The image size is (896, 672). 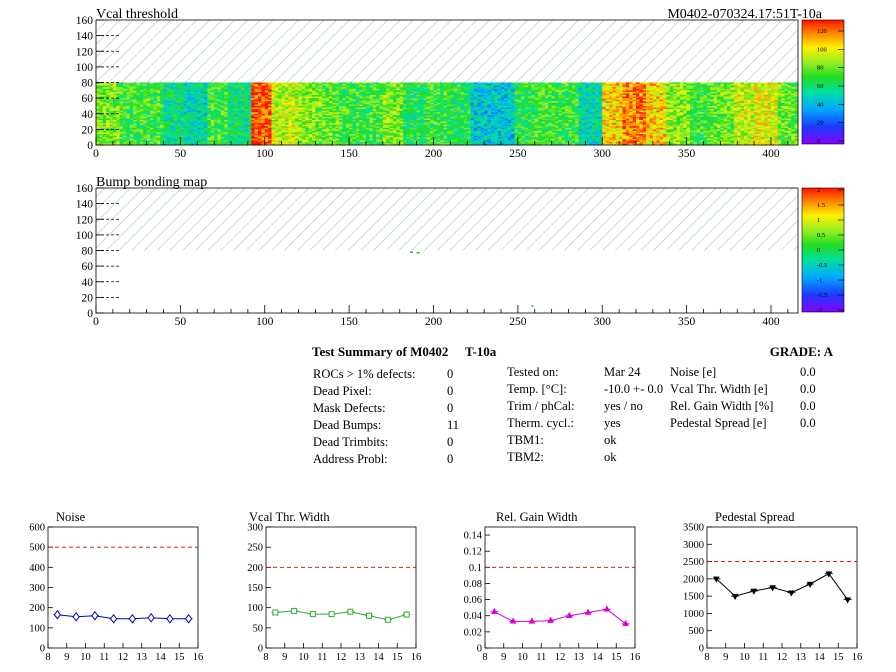 What do you see at coordinates (819, 657) in the screenshot?
I see `x-tick-label: 14` at bounding box center [819, 657].